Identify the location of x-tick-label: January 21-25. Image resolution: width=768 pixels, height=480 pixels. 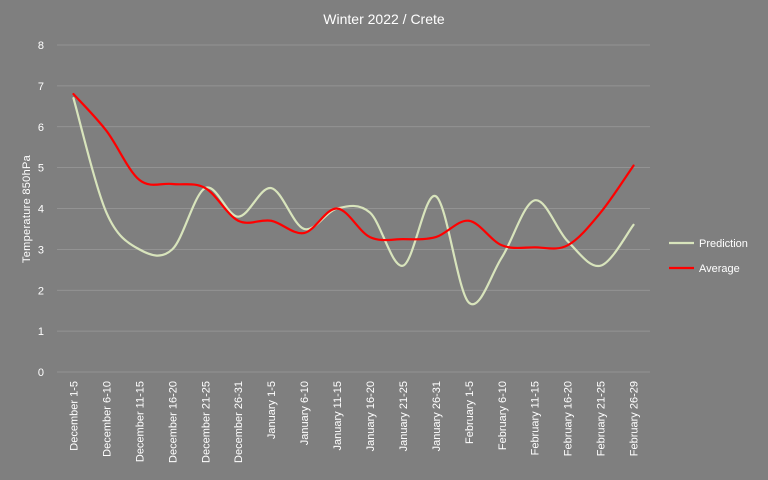
(404, 416).